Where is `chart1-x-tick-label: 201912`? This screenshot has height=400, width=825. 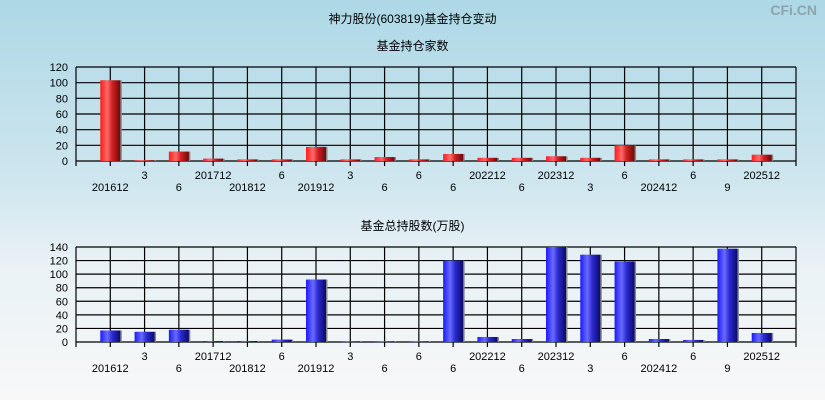
chart1-x-tick-label: 201912 is located at coordinates (316, 188).